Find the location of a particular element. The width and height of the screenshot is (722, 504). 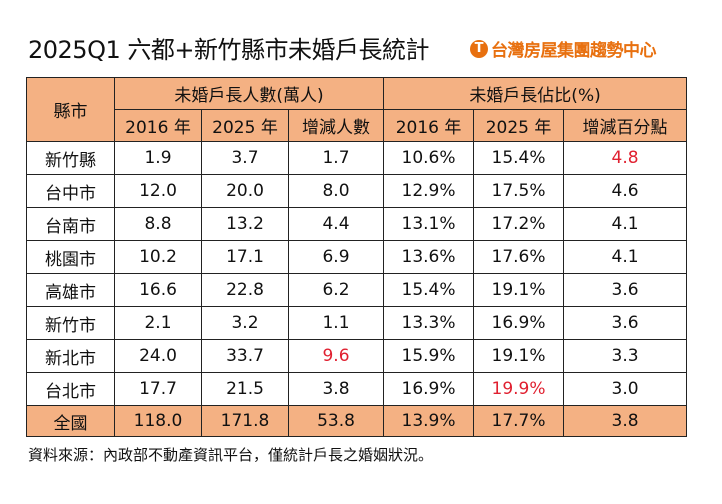

value-cell: 9.6 is located at coordinates (336, 356).